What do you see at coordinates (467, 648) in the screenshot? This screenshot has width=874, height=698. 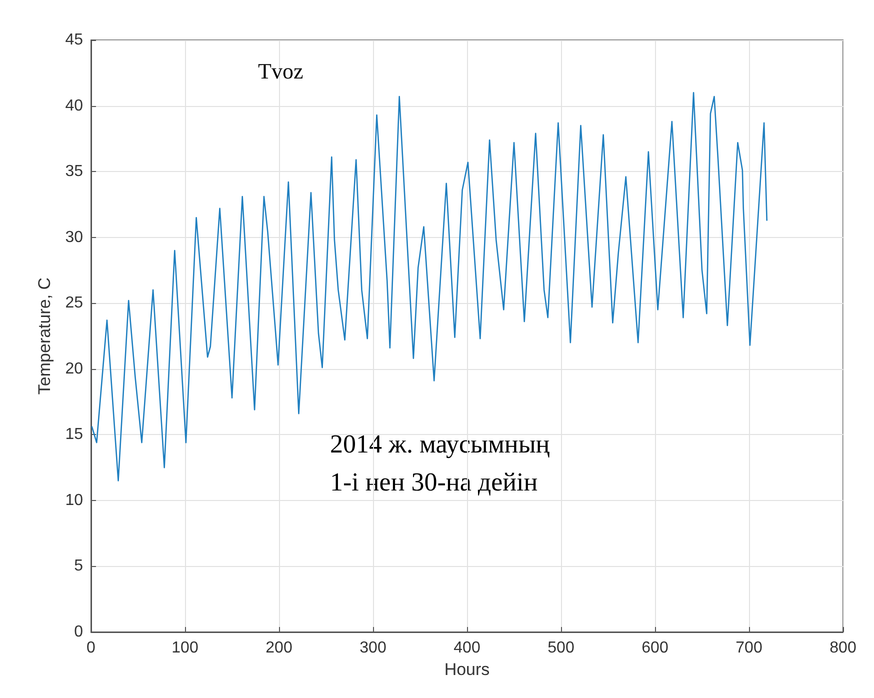 I see `x-tick-label: 400` at bounding box center [467, 648].